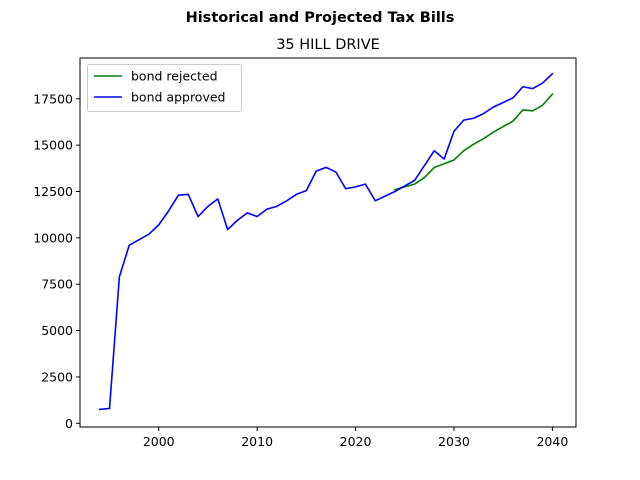 The image size is (640, 480). Describe the element at coordinates (257, 441) in the screenshot. I see `x-tick-label-2010: 2010` at that location.